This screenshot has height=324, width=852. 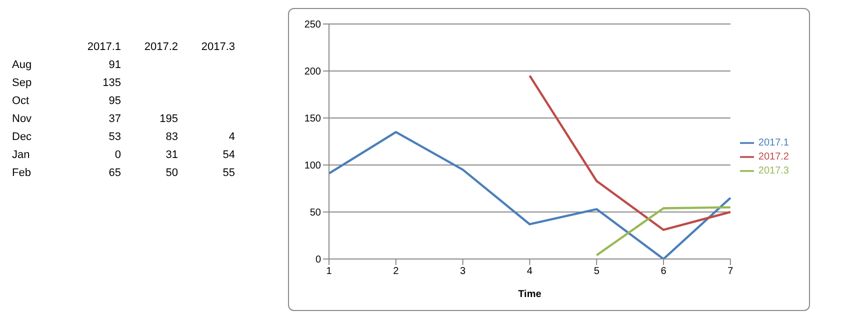 I want to click on line-series, so click(x=630, y=152).